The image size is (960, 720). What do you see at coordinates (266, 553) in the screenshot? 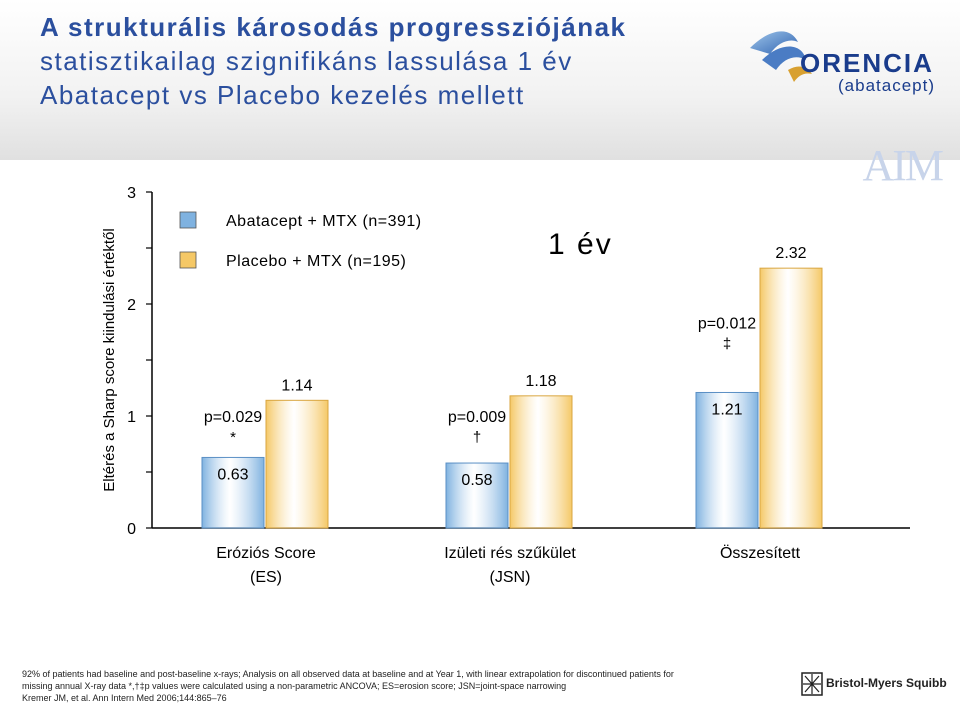
I see `category-label: Eróziós Score` at bounding box center [266, 553].